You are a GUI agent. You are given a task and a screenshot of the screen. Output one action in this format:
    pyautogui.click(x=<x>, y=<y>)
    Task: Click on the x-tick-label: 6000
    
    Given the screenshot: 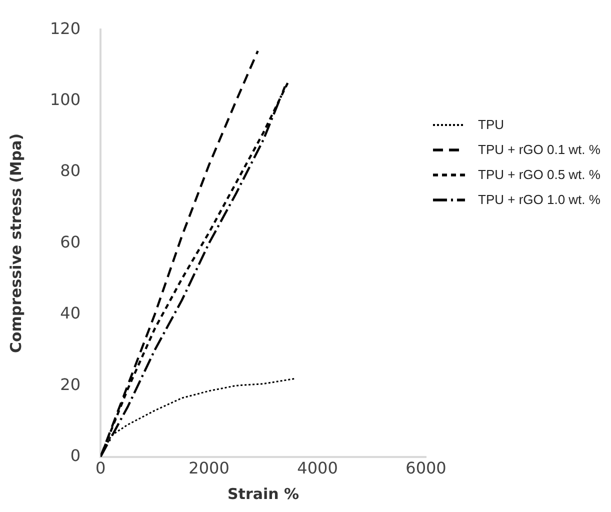 What is the action you would take?
    pyautogui.click(x=426, y=468)
    